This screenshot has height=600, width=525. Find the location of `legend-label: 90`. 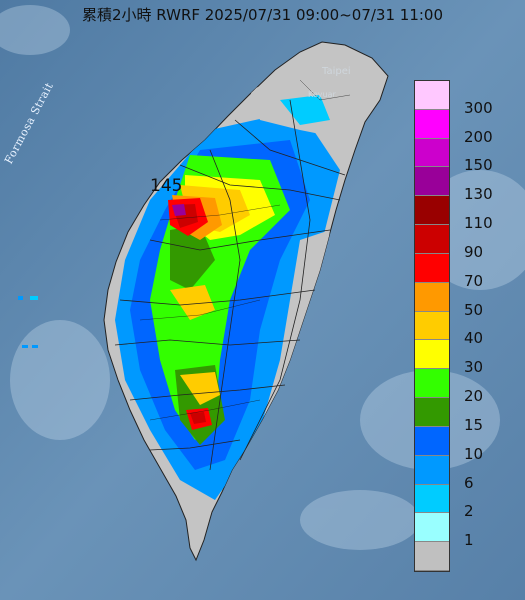

legend-label: 90 is located at coordinates (474, 251).